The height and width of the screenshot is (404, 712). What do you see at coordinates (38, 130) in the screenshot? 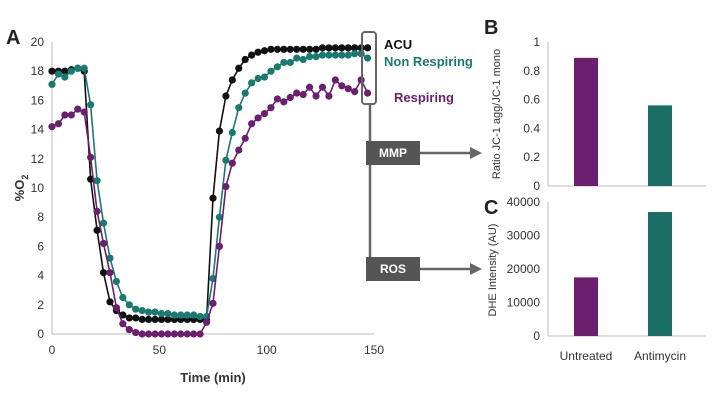
I see `panel-a-y-tick-label: 14` at bounding box center [38, 130].